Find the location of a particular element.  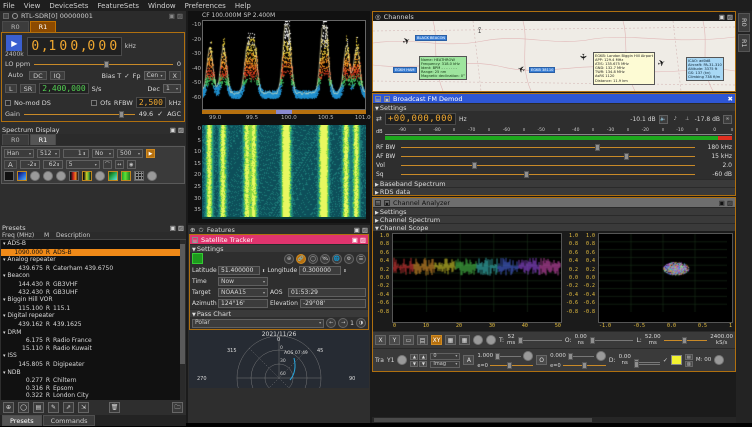

trace-mode-combo: Imag▾ is located at coordinates (445, 364).